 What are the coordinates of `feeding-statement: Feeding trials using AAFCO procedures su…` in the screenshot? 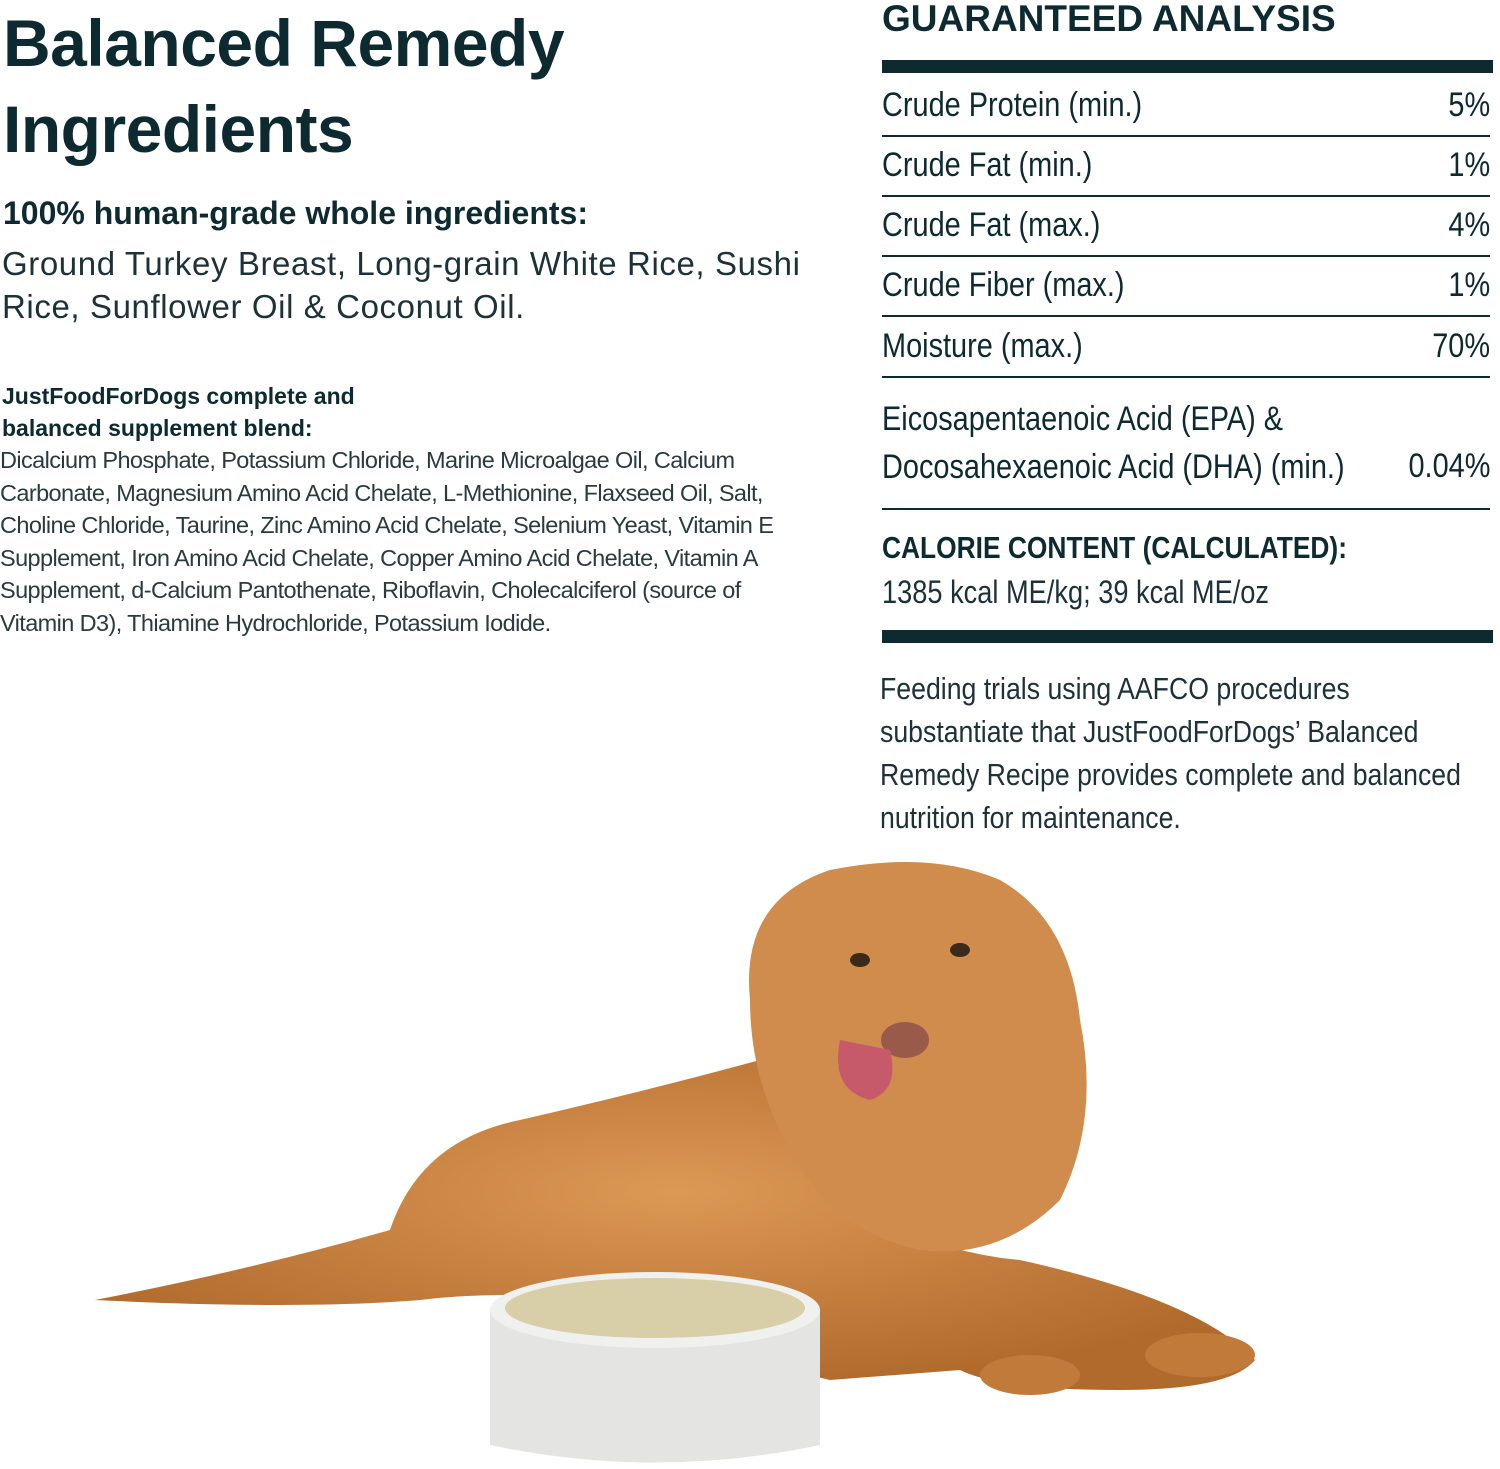 It's located at (1170, 753).